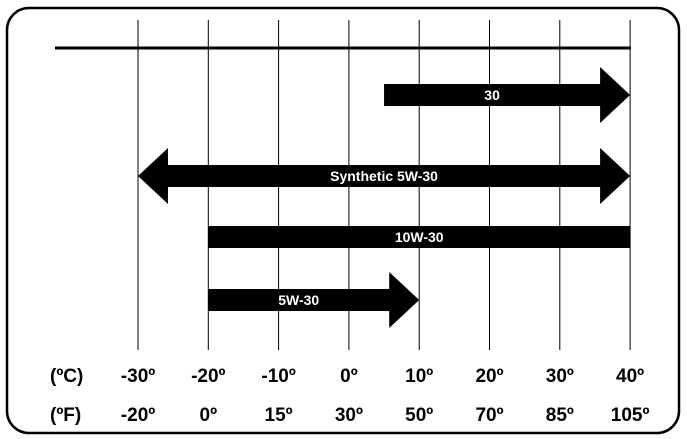  I want to click on range-arrow-label: 30, so click(492, 95).